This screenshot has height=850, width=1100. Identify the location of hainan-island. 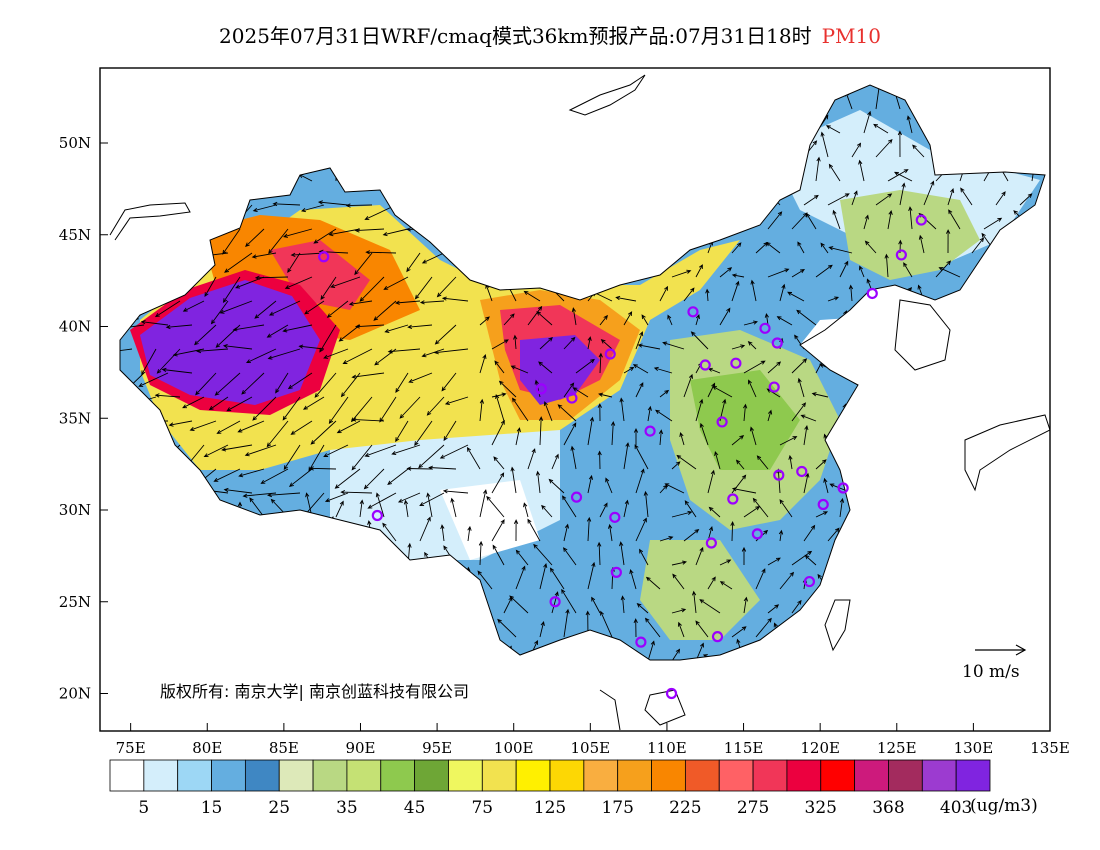
(665, 707).